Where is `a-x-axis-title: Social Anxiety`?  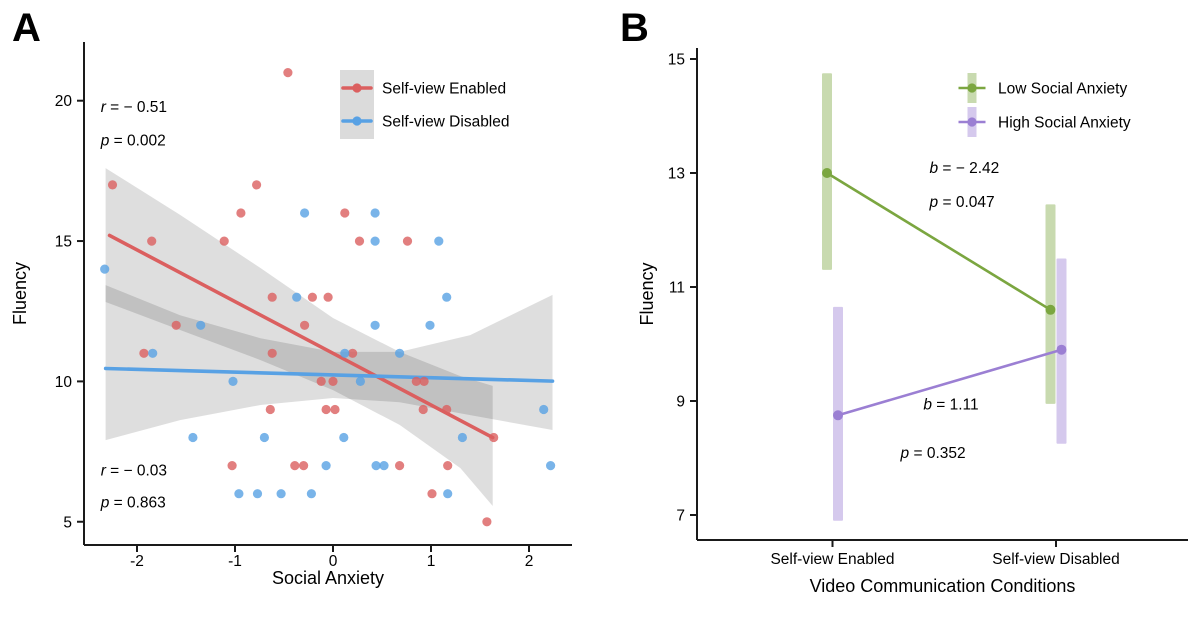
a-x-axis-title: Social Anxiety is located at coordinates (328, 578).